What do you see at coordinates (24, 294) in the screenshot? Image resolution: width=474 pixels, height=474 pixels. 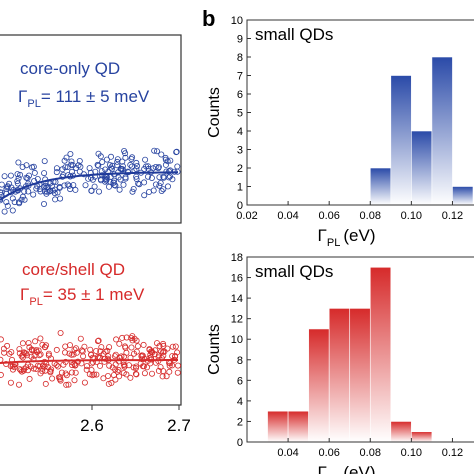 I see `gamma-symbol: Γ` at bounding box center [24, 294].